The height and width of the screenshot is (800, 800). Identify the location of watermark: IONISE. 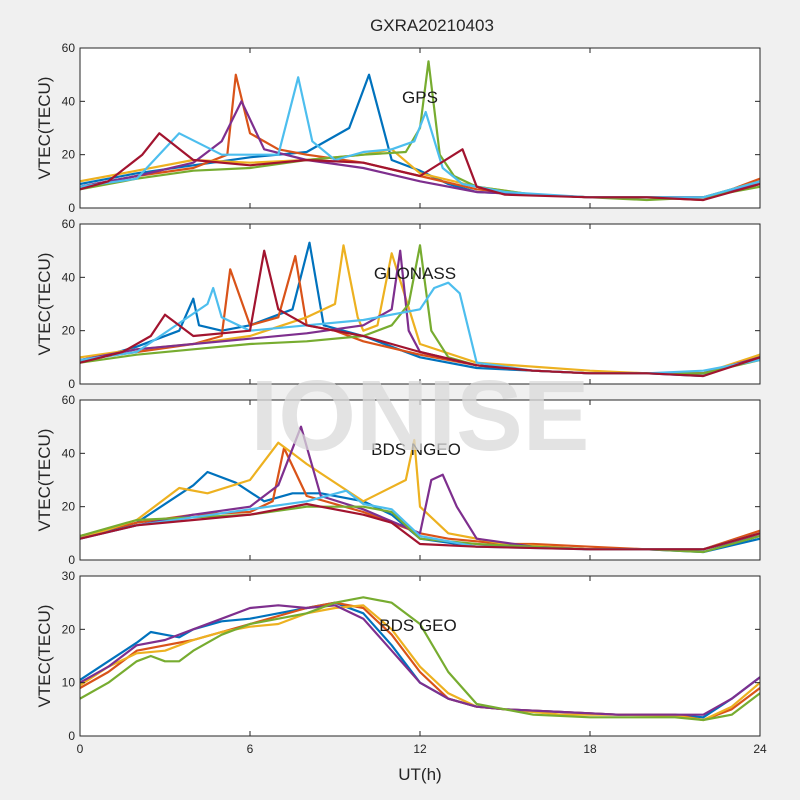
(420, 416).